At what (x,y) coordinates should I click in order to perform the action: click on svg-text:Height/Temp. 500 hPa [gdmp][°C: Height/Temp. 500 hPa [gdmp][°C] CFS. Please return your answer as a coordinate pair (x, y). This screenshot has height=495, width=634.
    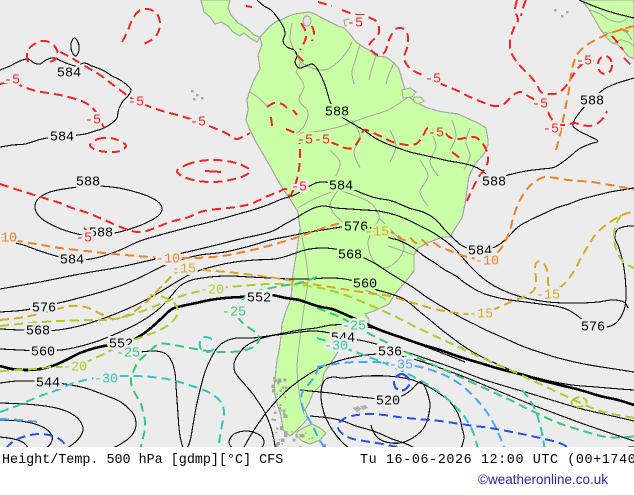
    Looking at the image, I should click on (142, 460).